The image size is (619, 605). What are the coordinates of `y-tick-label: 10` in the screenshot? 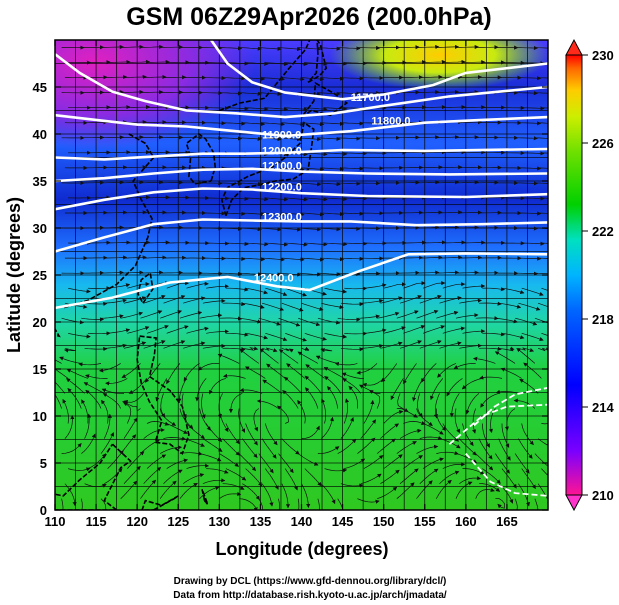 It's located at (40, 416).